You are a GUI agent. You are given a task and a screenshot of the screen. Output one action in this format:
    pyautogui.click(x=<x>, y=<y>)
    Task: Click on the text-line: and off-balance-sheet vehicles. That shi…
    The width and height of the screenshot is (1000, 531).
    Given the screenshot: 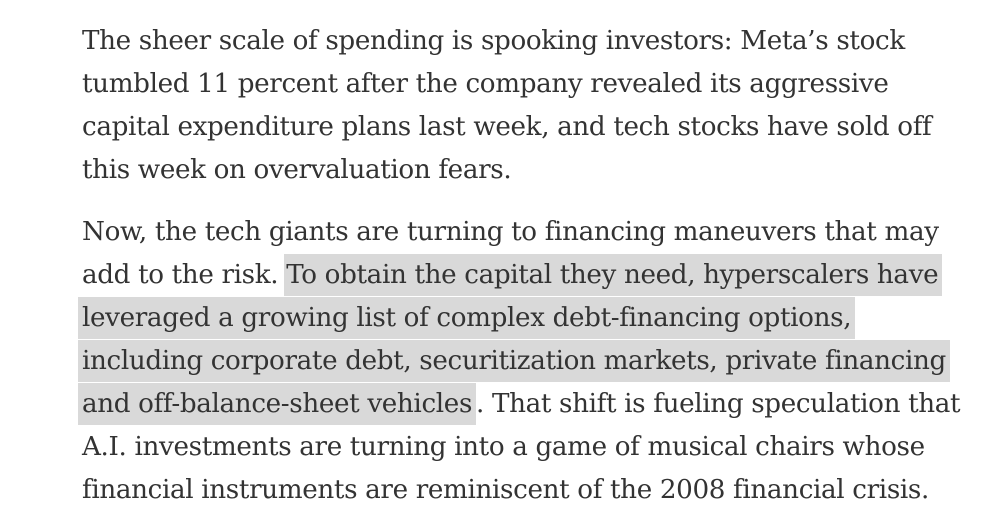 What is the action you would take?
    pyautogui.click(x=520, y=404)
    